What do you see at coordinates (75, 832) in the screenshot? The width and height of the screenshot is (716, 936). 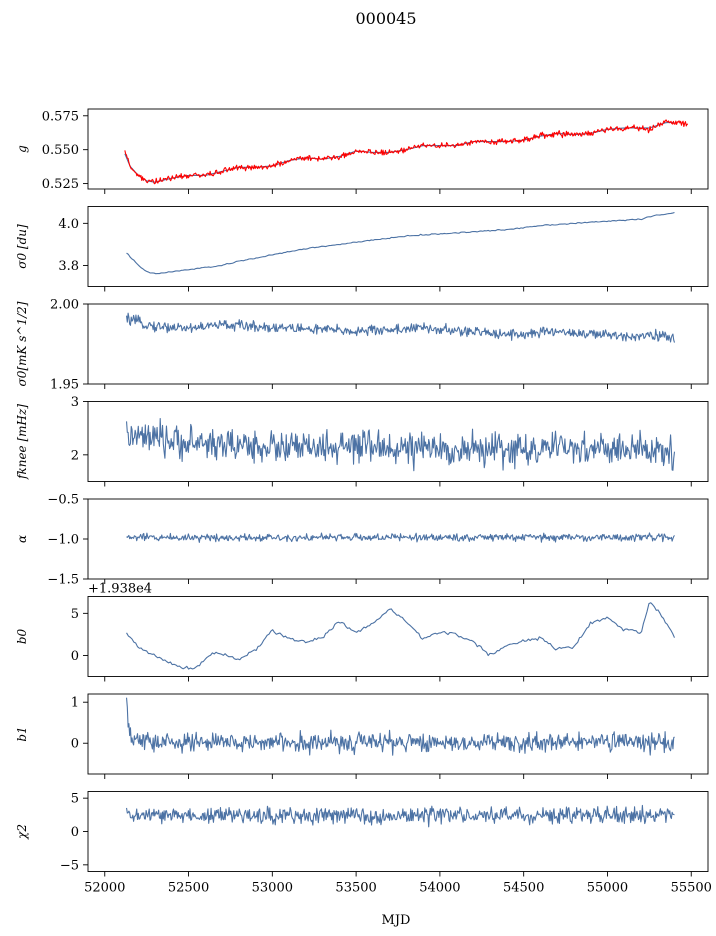 I see `y-tick-label-chi2: 0` at bounding box center [75, 832].